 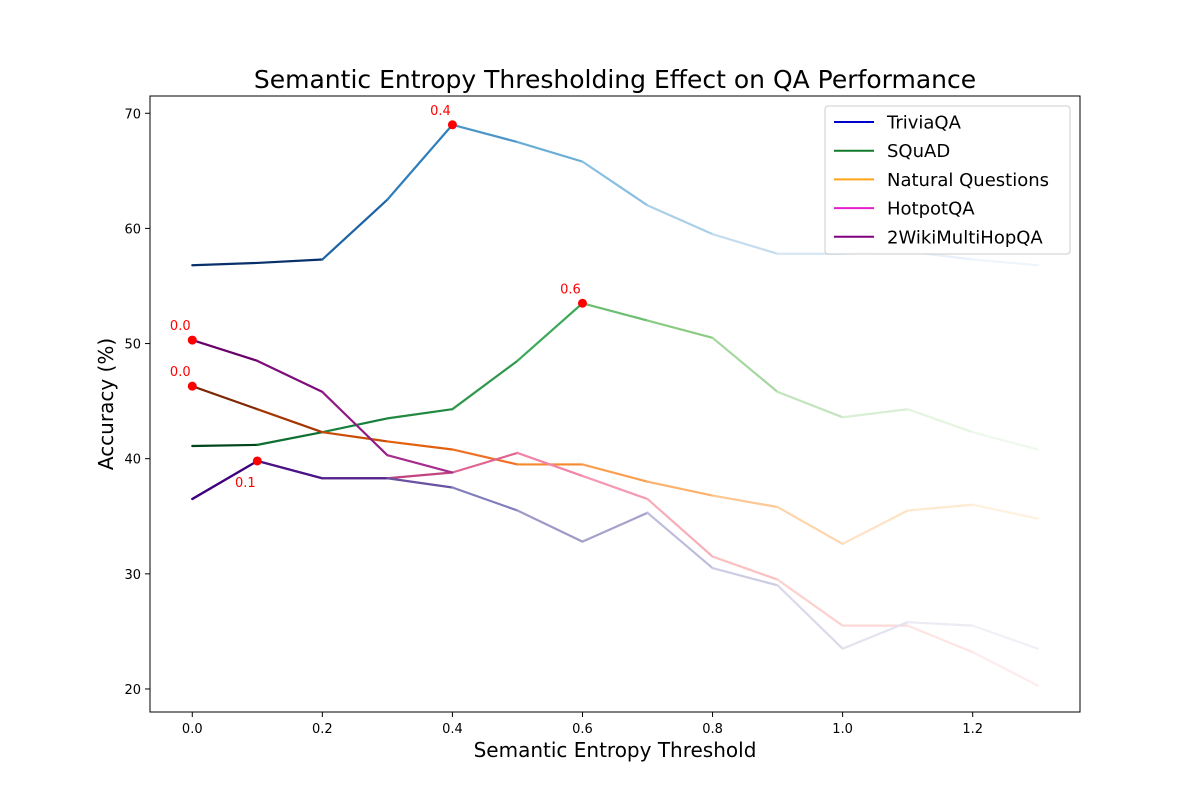 I want to click on x-tick-label: 0.4, so click(x=452, y=729).